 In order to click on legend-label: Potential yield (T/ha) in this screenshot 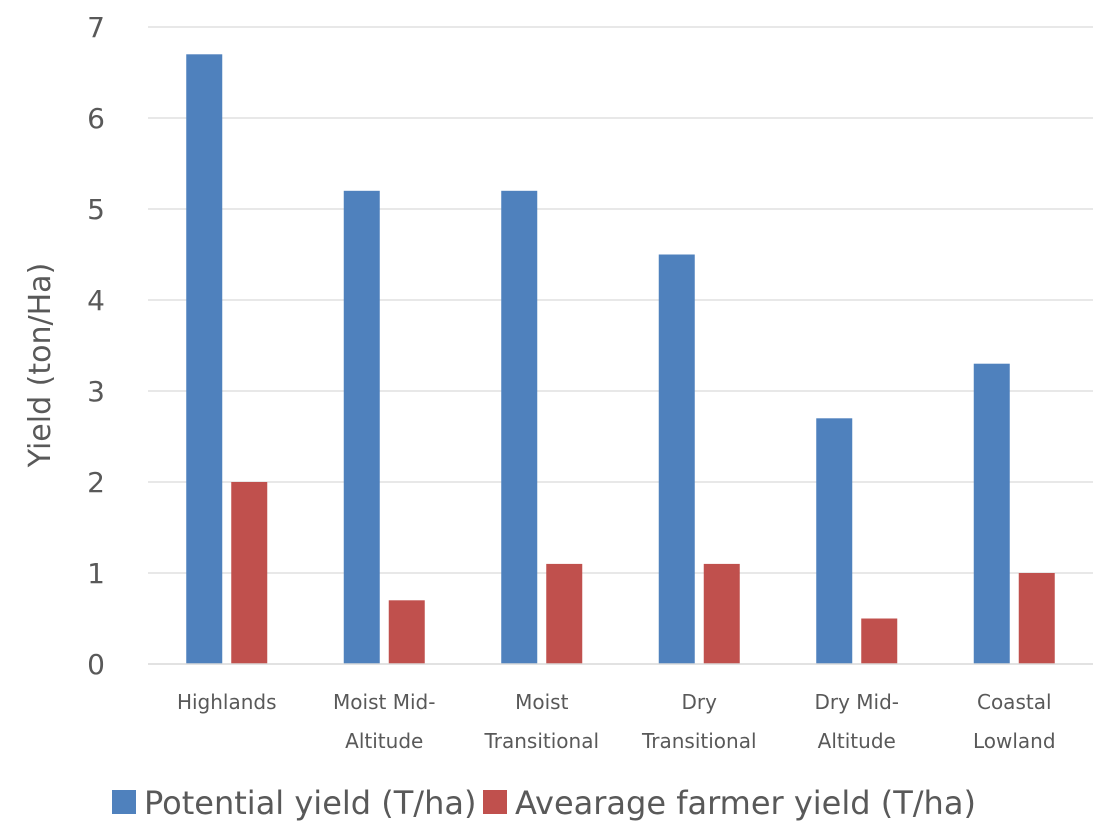, I will do `click(310, 803)`.